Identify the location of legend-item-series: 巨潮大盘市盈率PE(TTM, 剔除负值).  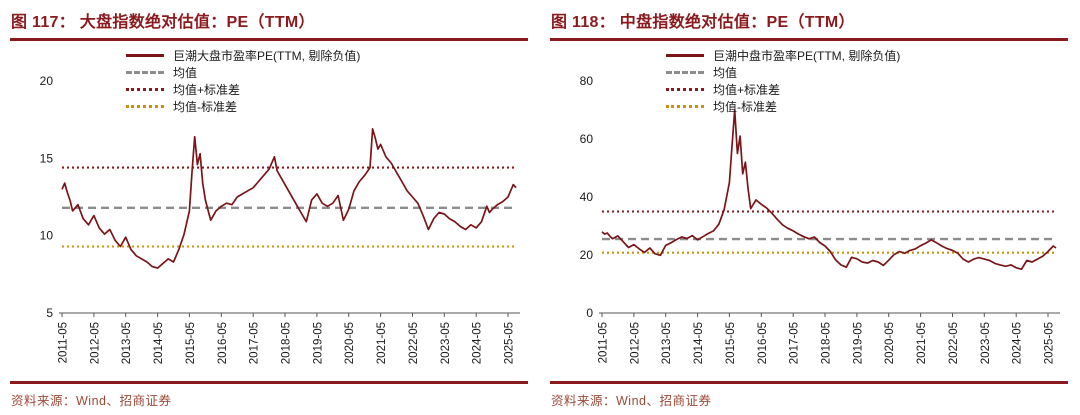
(243, 55).